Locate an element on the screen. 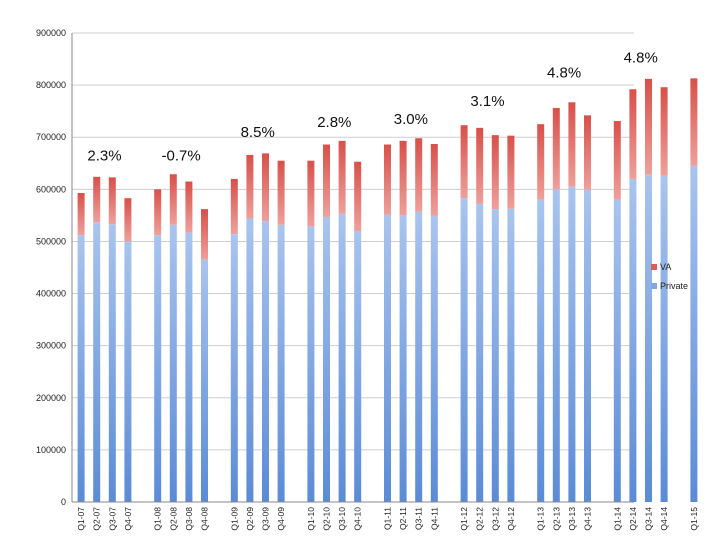 Image resolution: width=720 pixels, height=540 pixels. x-tick-label: Q3-09 is located at coordinates (266, 519).